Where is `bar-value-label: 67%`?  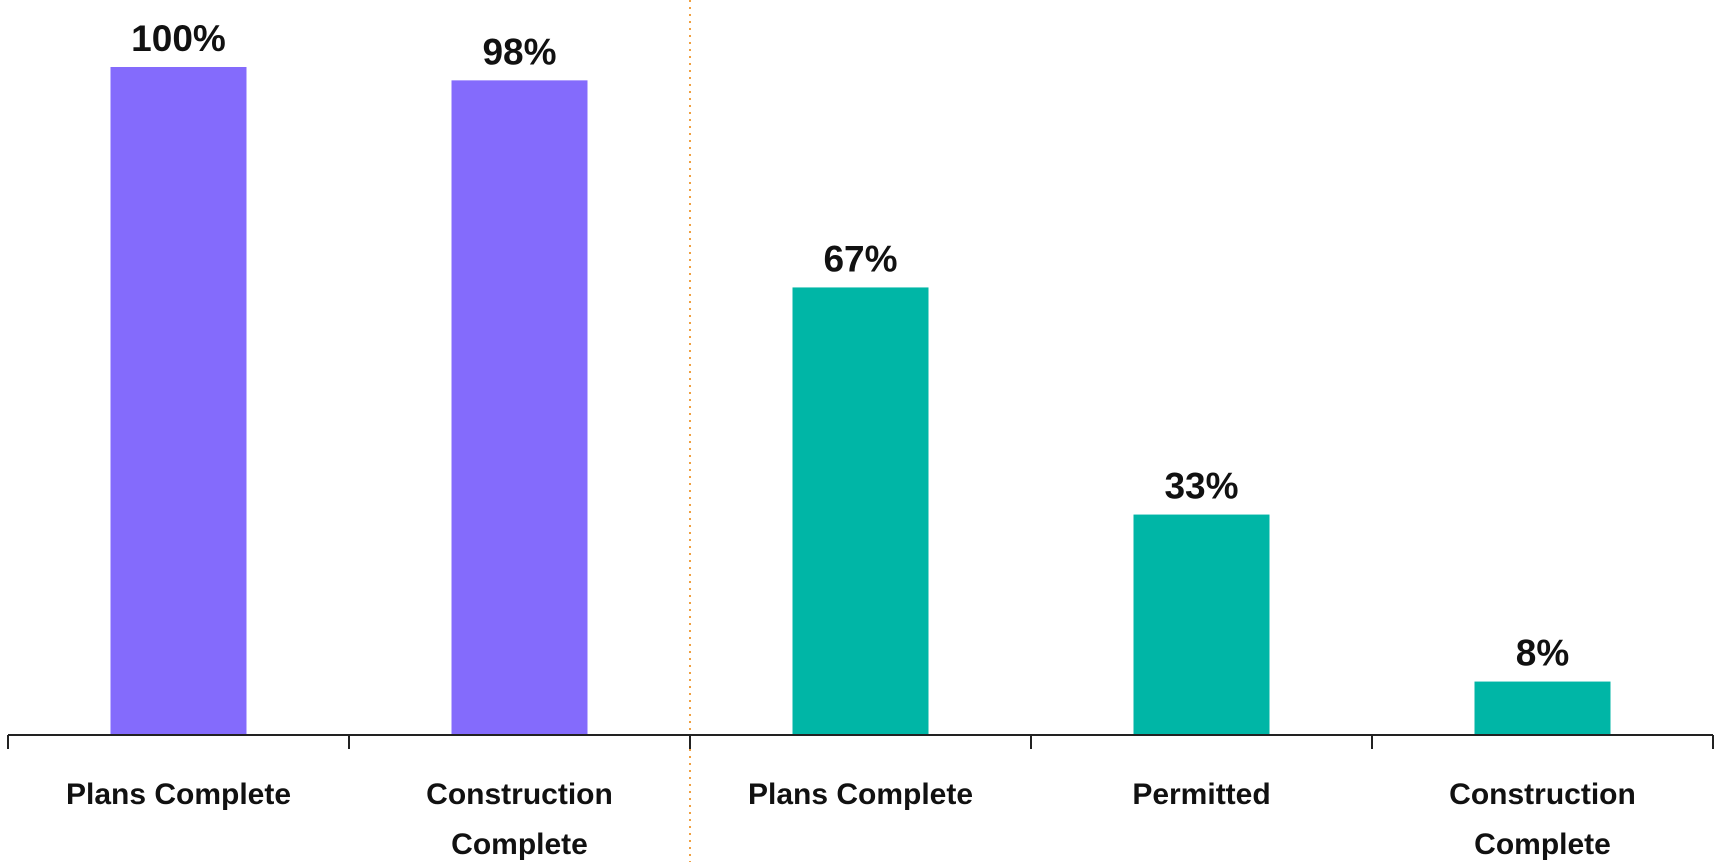
bar-value-label: 67% is located at coordinates (860, 258).